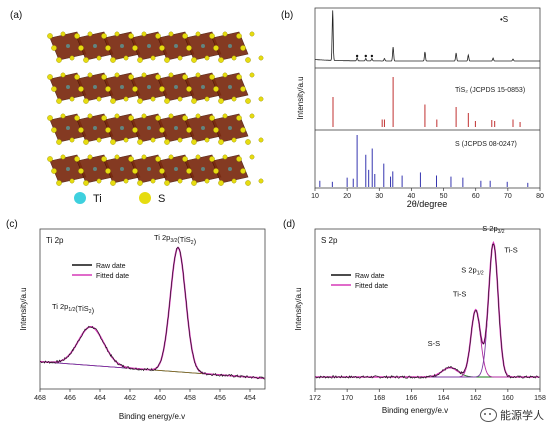  I want to click on xrd-x-axis-label: 2θ/degree, so click(427, 204).